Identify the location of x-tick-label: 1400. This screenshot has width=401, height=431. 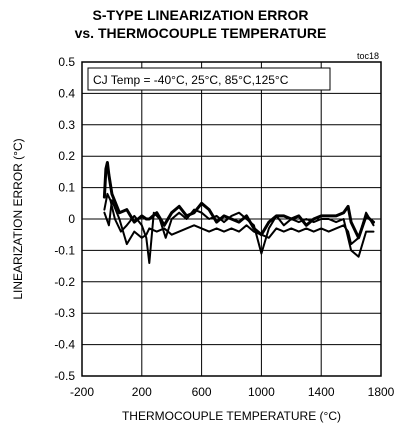
(321, 392).